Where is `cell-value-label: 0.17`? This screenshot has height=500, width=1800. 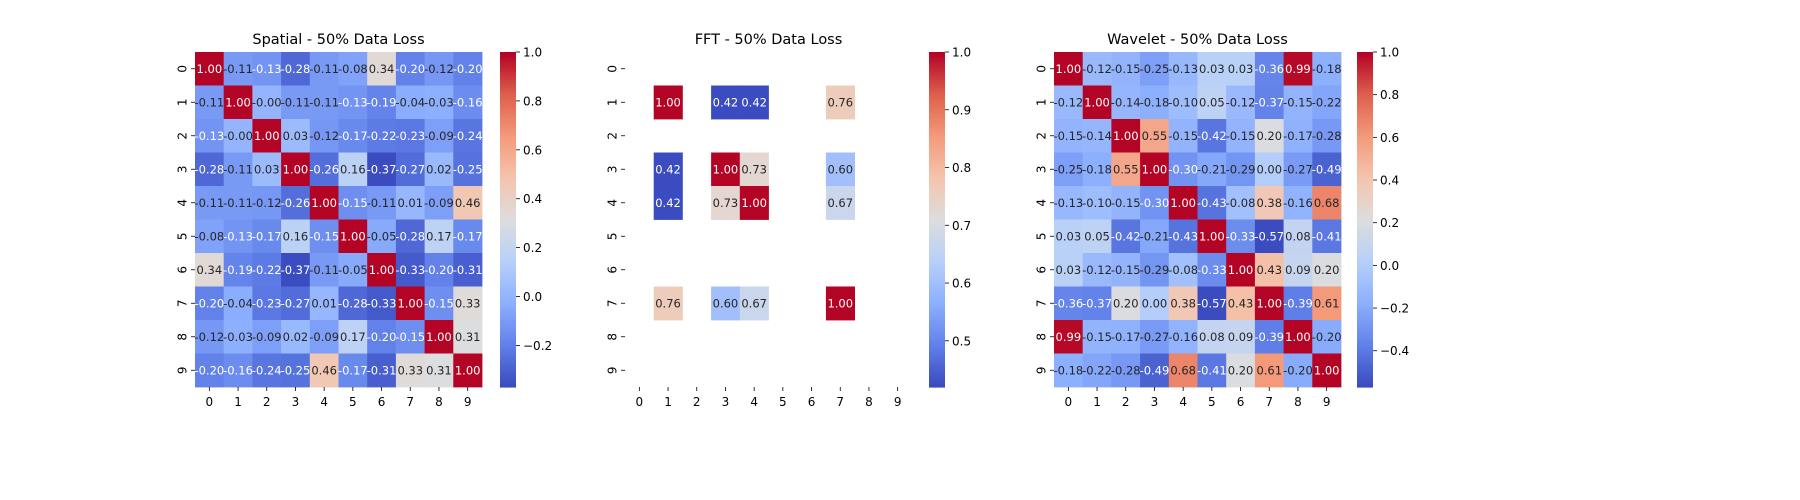 cell-value-label: 0.17 is located at coordinates (353, 337).